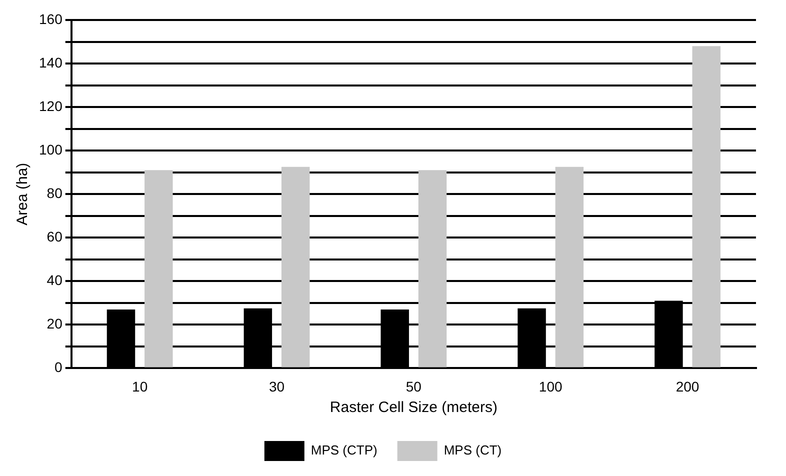 The width and height of the screenshot is (786, 476). I want to click on y-tick-label: 140, so click(51, 62).